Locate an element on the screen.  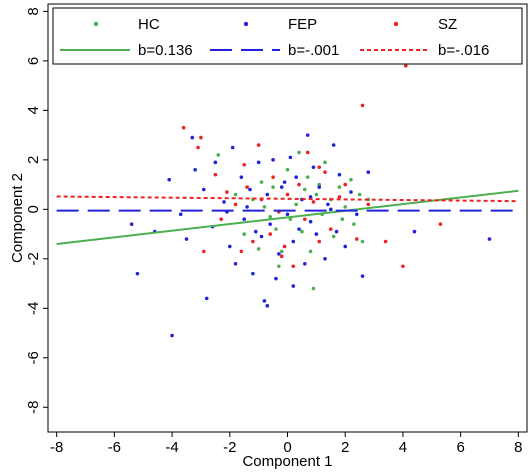
sz-legend-marker is located at coordinates (396, 24).